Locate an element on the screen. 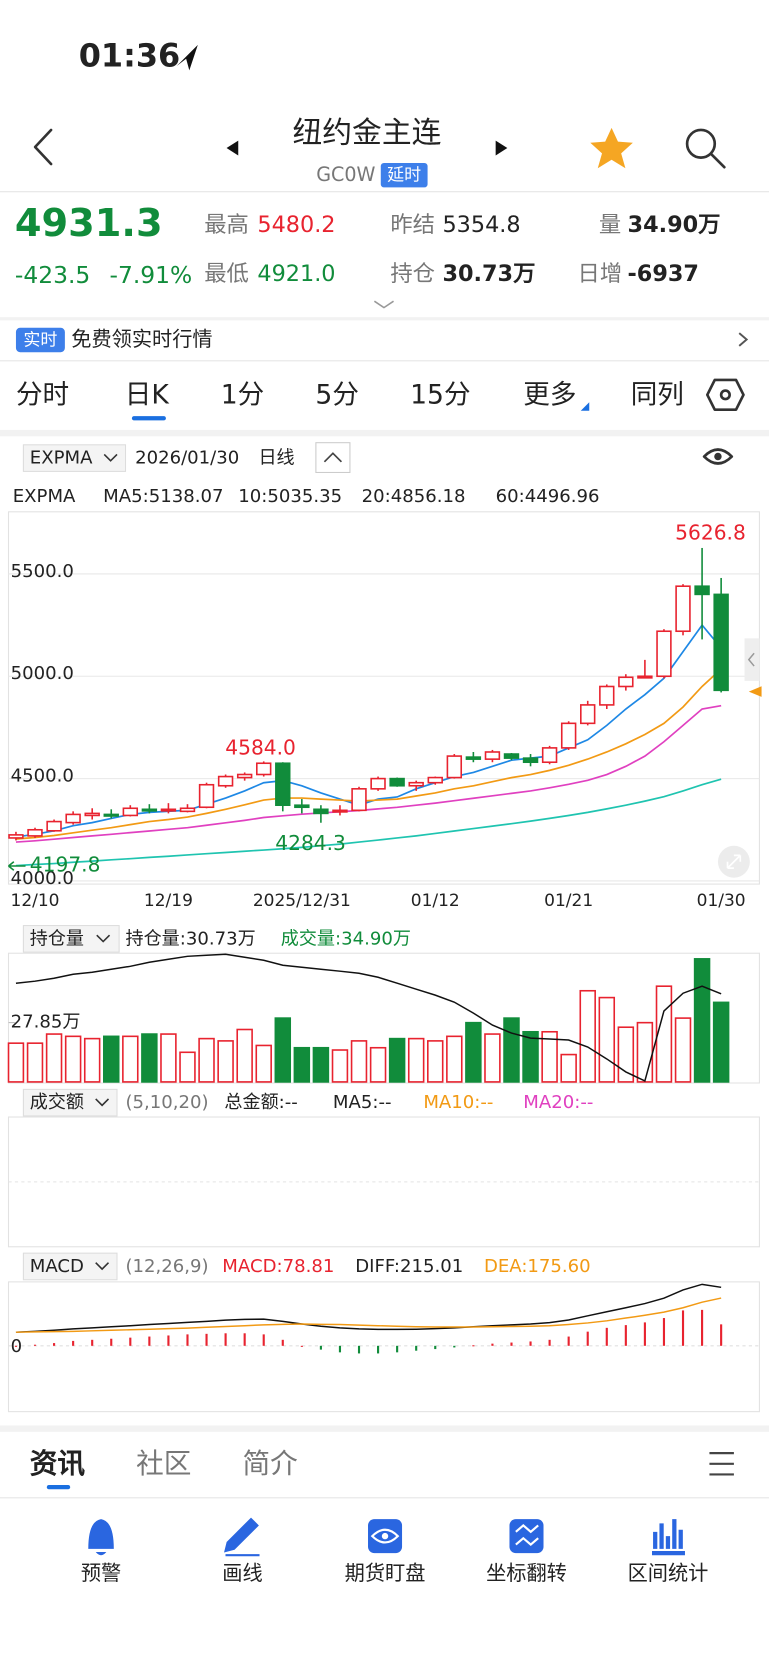 The width and height of the screenshot is (769, 1665). period-tab: 同列 is located at coordinates (657, 394).